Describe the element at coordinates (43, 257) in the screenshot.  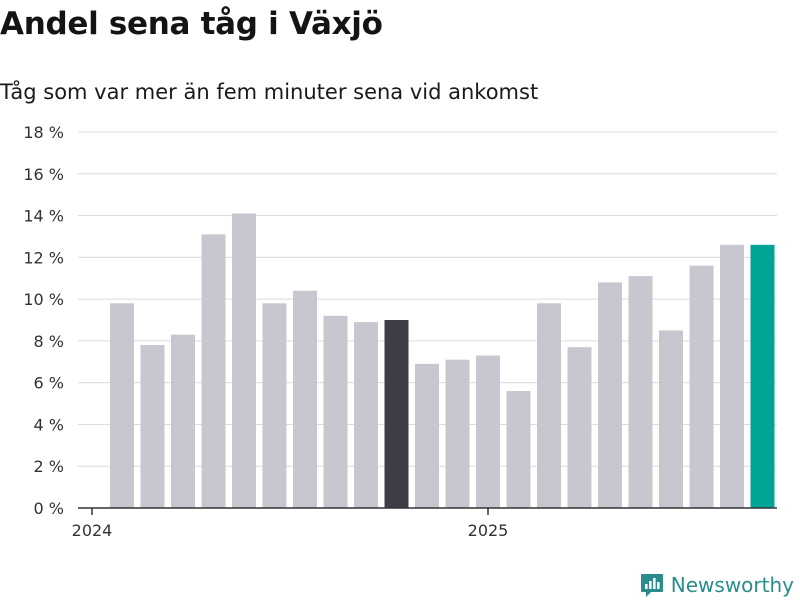
I see `y-tick-label: 12 %` at that location.